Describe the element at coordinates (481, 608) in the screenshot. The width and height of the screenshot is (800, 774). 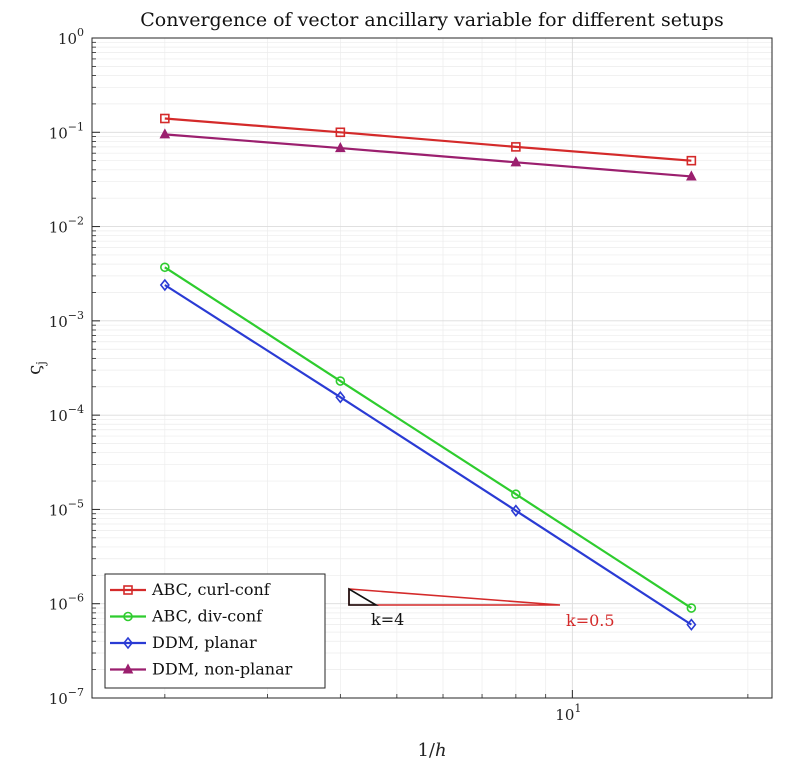
I see `slope-triangles: k=4 k=0.5` at that location.